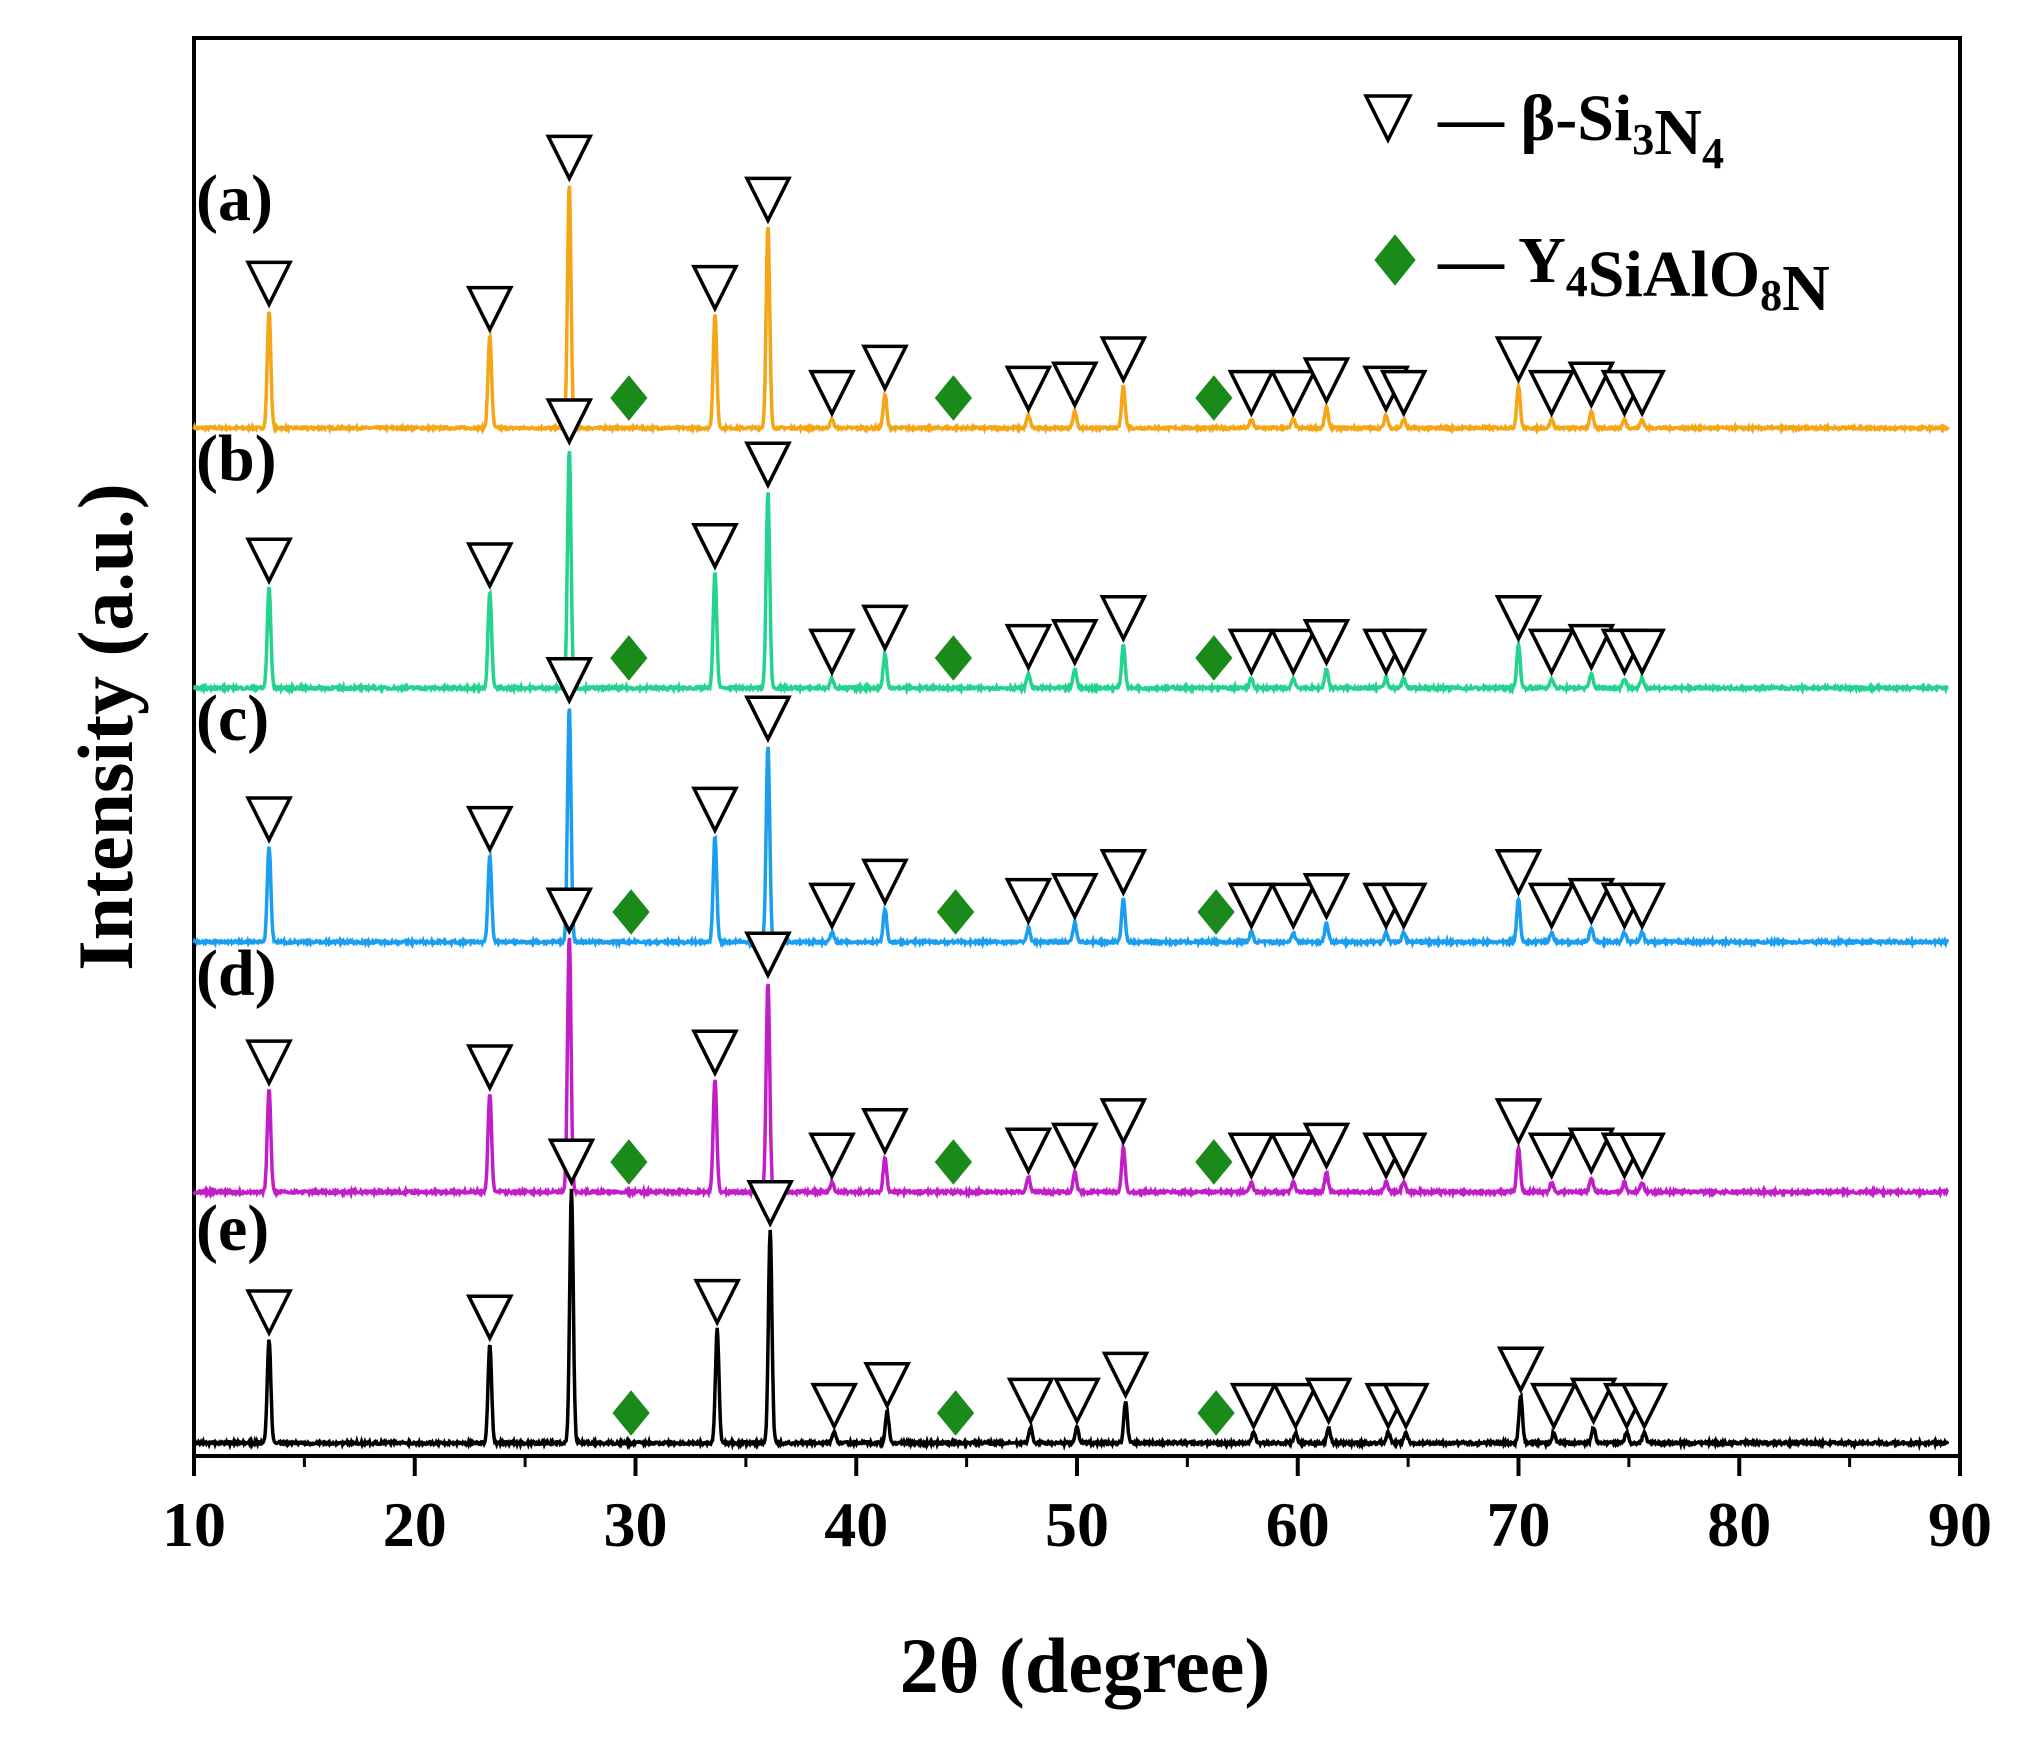  I want to click on y-axis-title: Intensity (a.u.), so click(105, 727).